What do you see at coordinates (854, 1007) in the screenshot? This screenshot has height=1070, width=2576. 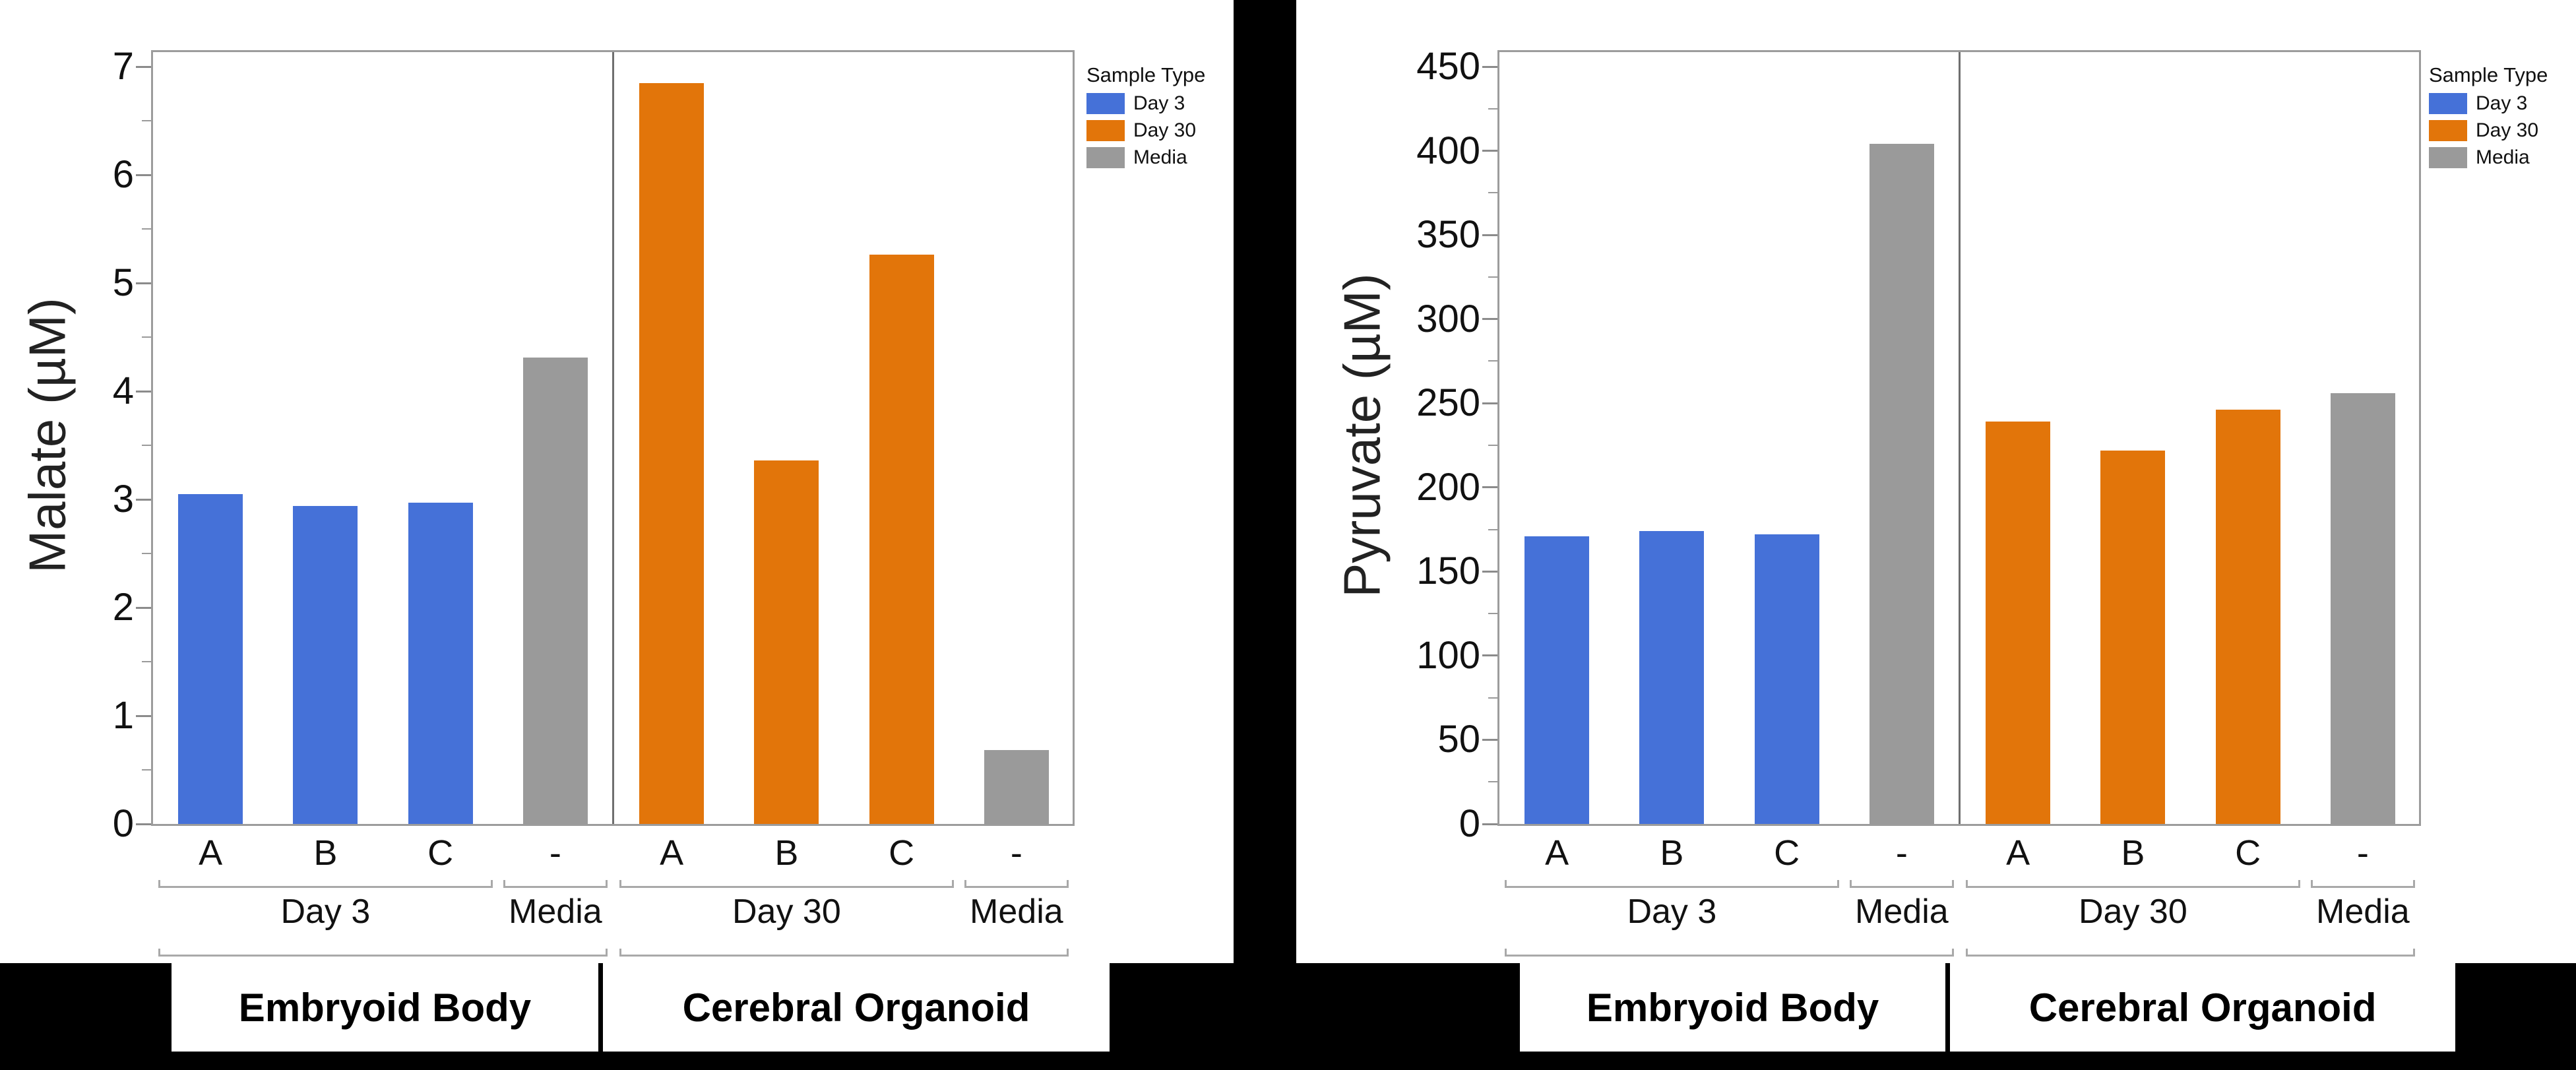 I see `supergroup-label-cerebral-organoid: Cerebral Organoid` at bounding box center [854, 1007].